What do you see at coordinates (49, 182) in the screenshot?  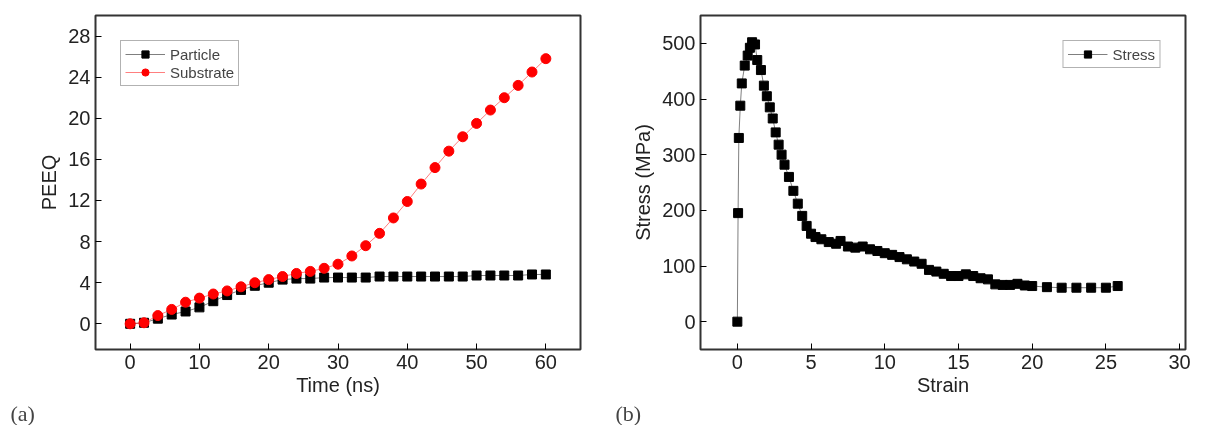 I see `y-axis-title: PEEQ` at bounding box center [49, 182].